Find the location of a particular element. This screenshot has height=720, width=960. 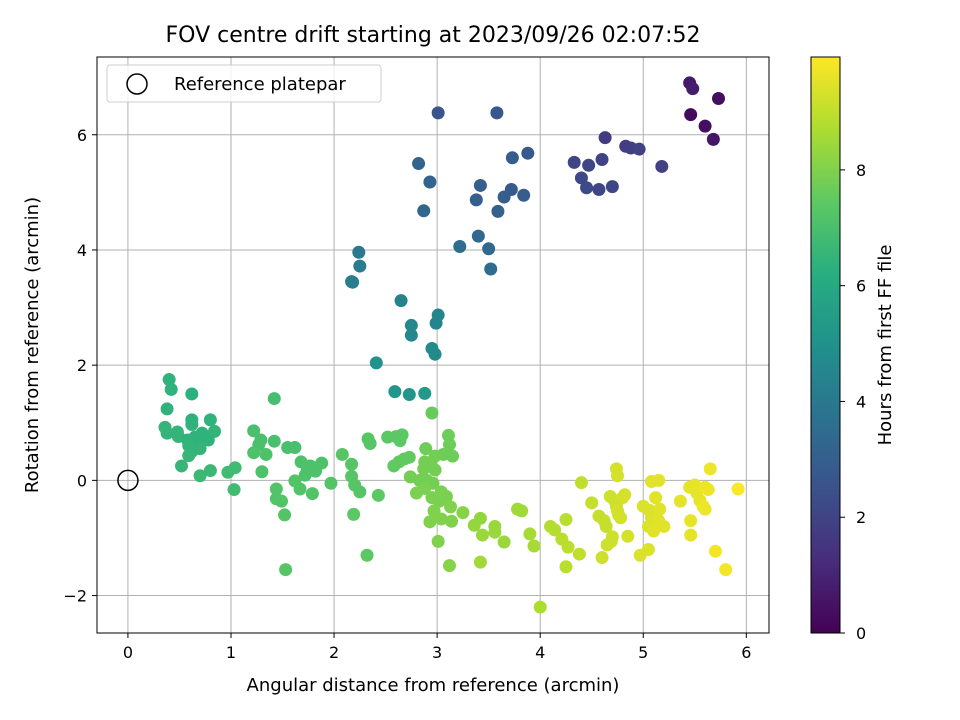

reference-platepar-marker is located at coordinates (128, 480).